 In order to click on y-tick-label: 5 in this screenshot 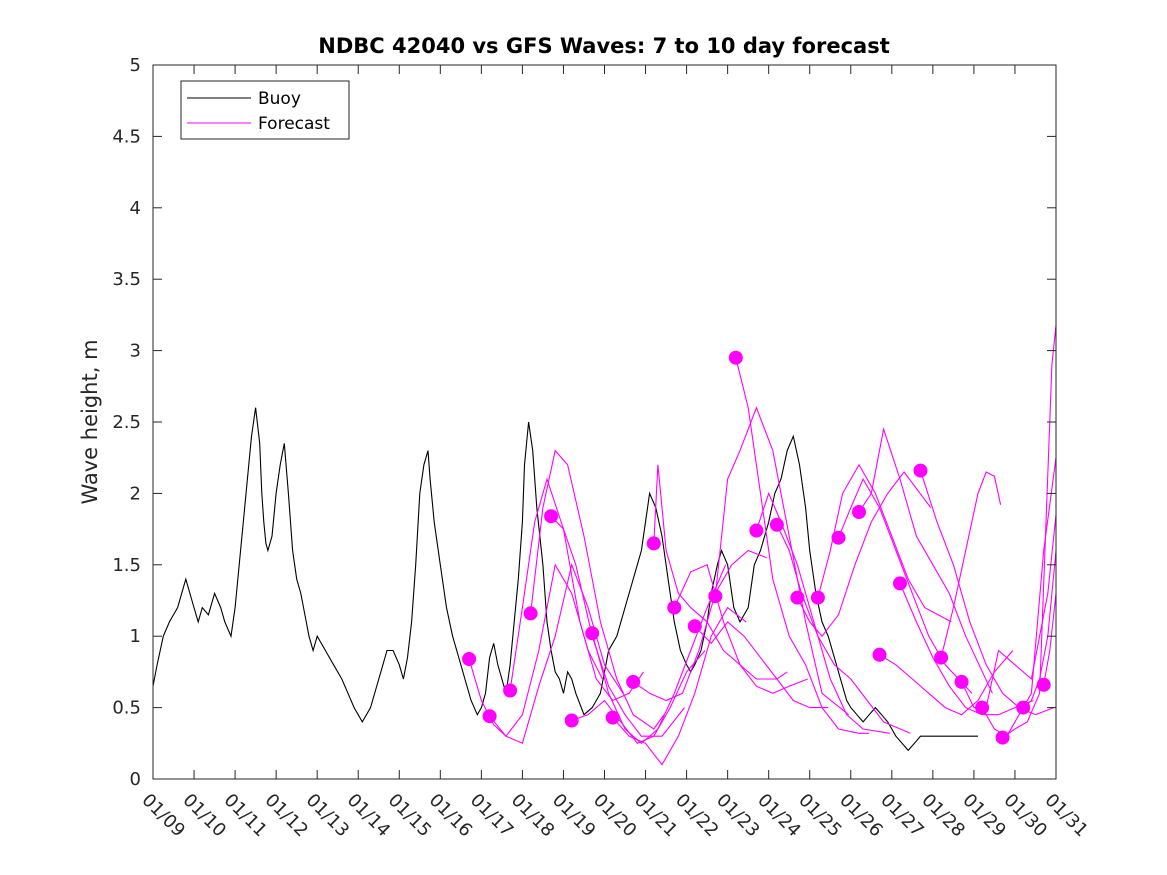, I will do `click(135, 65)`.